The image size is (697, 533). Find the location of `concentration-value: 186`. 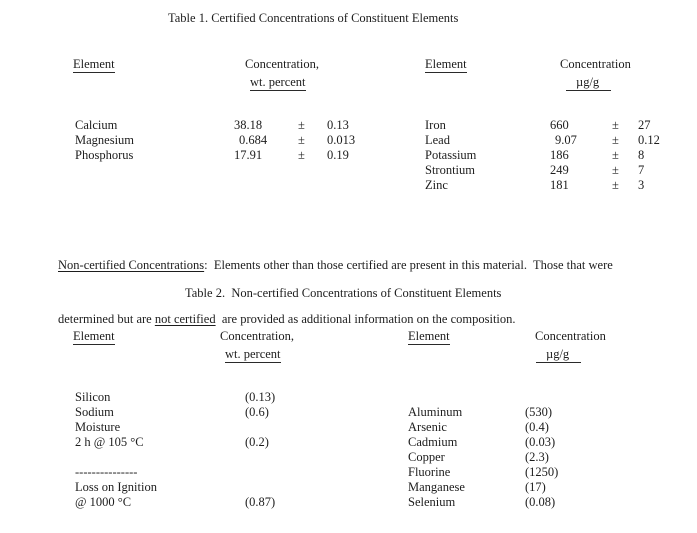

concentration-value: 186 is located at coordinates (559, 155).